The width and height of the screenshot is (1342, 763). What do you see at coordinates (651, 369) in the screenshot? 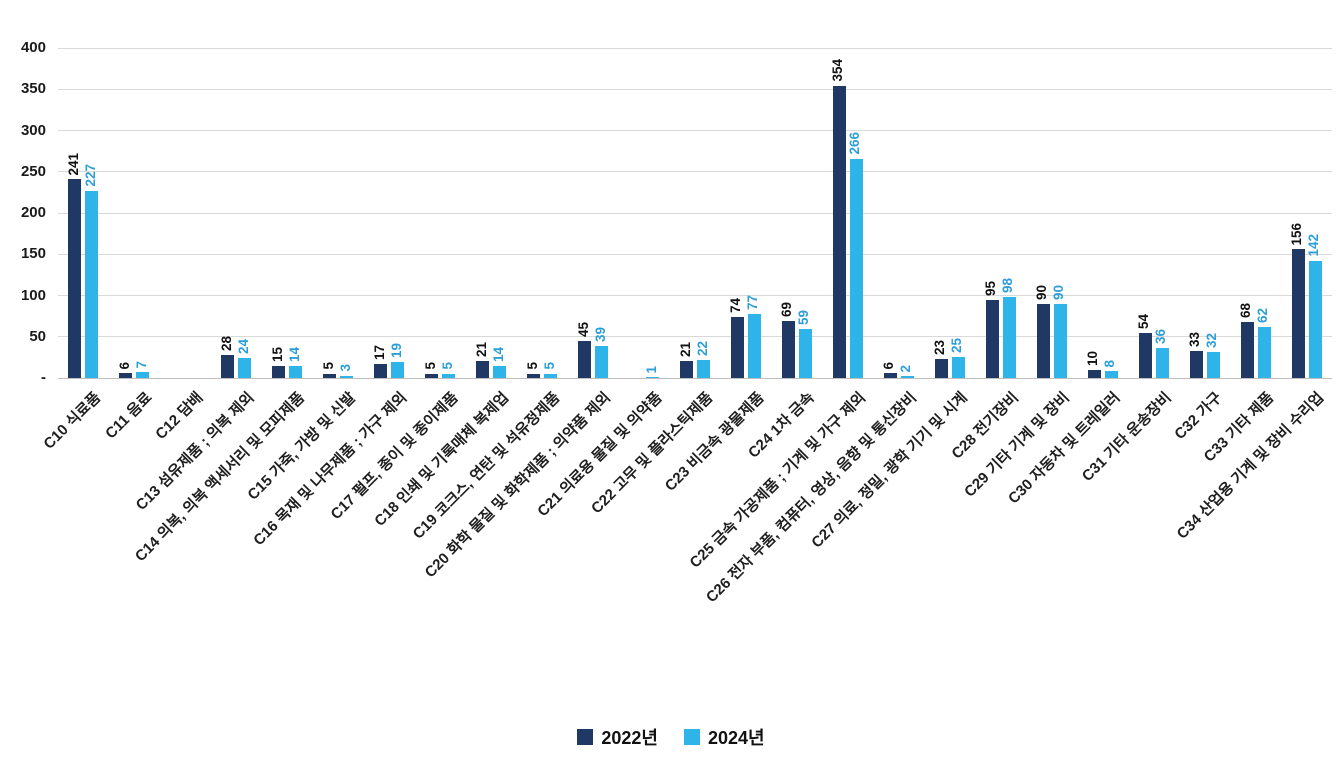
I see `value-label-2024년: 1` at bounding box center [651, 369].